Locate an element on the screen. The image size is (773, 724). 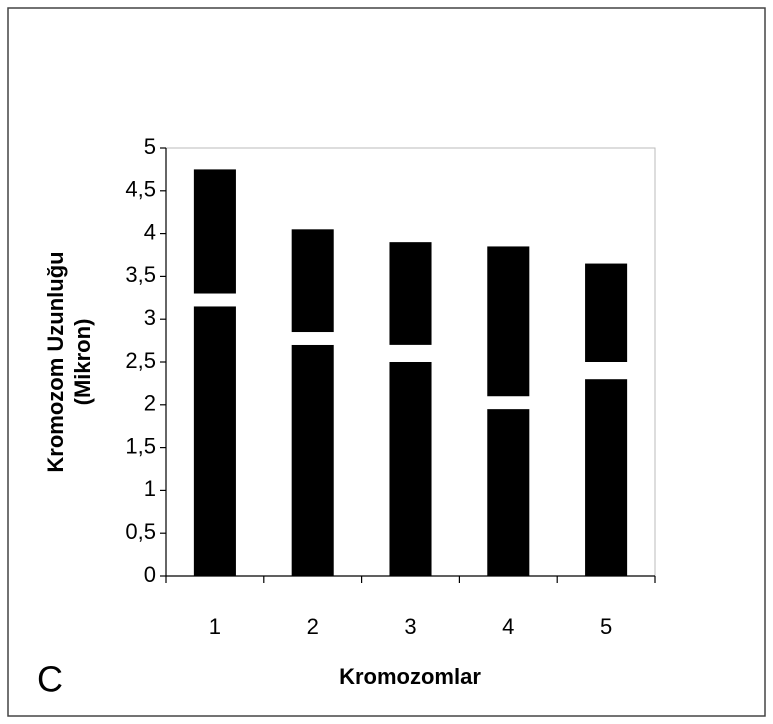
x-tick-label: 1 is located at coordinates (215, 626).